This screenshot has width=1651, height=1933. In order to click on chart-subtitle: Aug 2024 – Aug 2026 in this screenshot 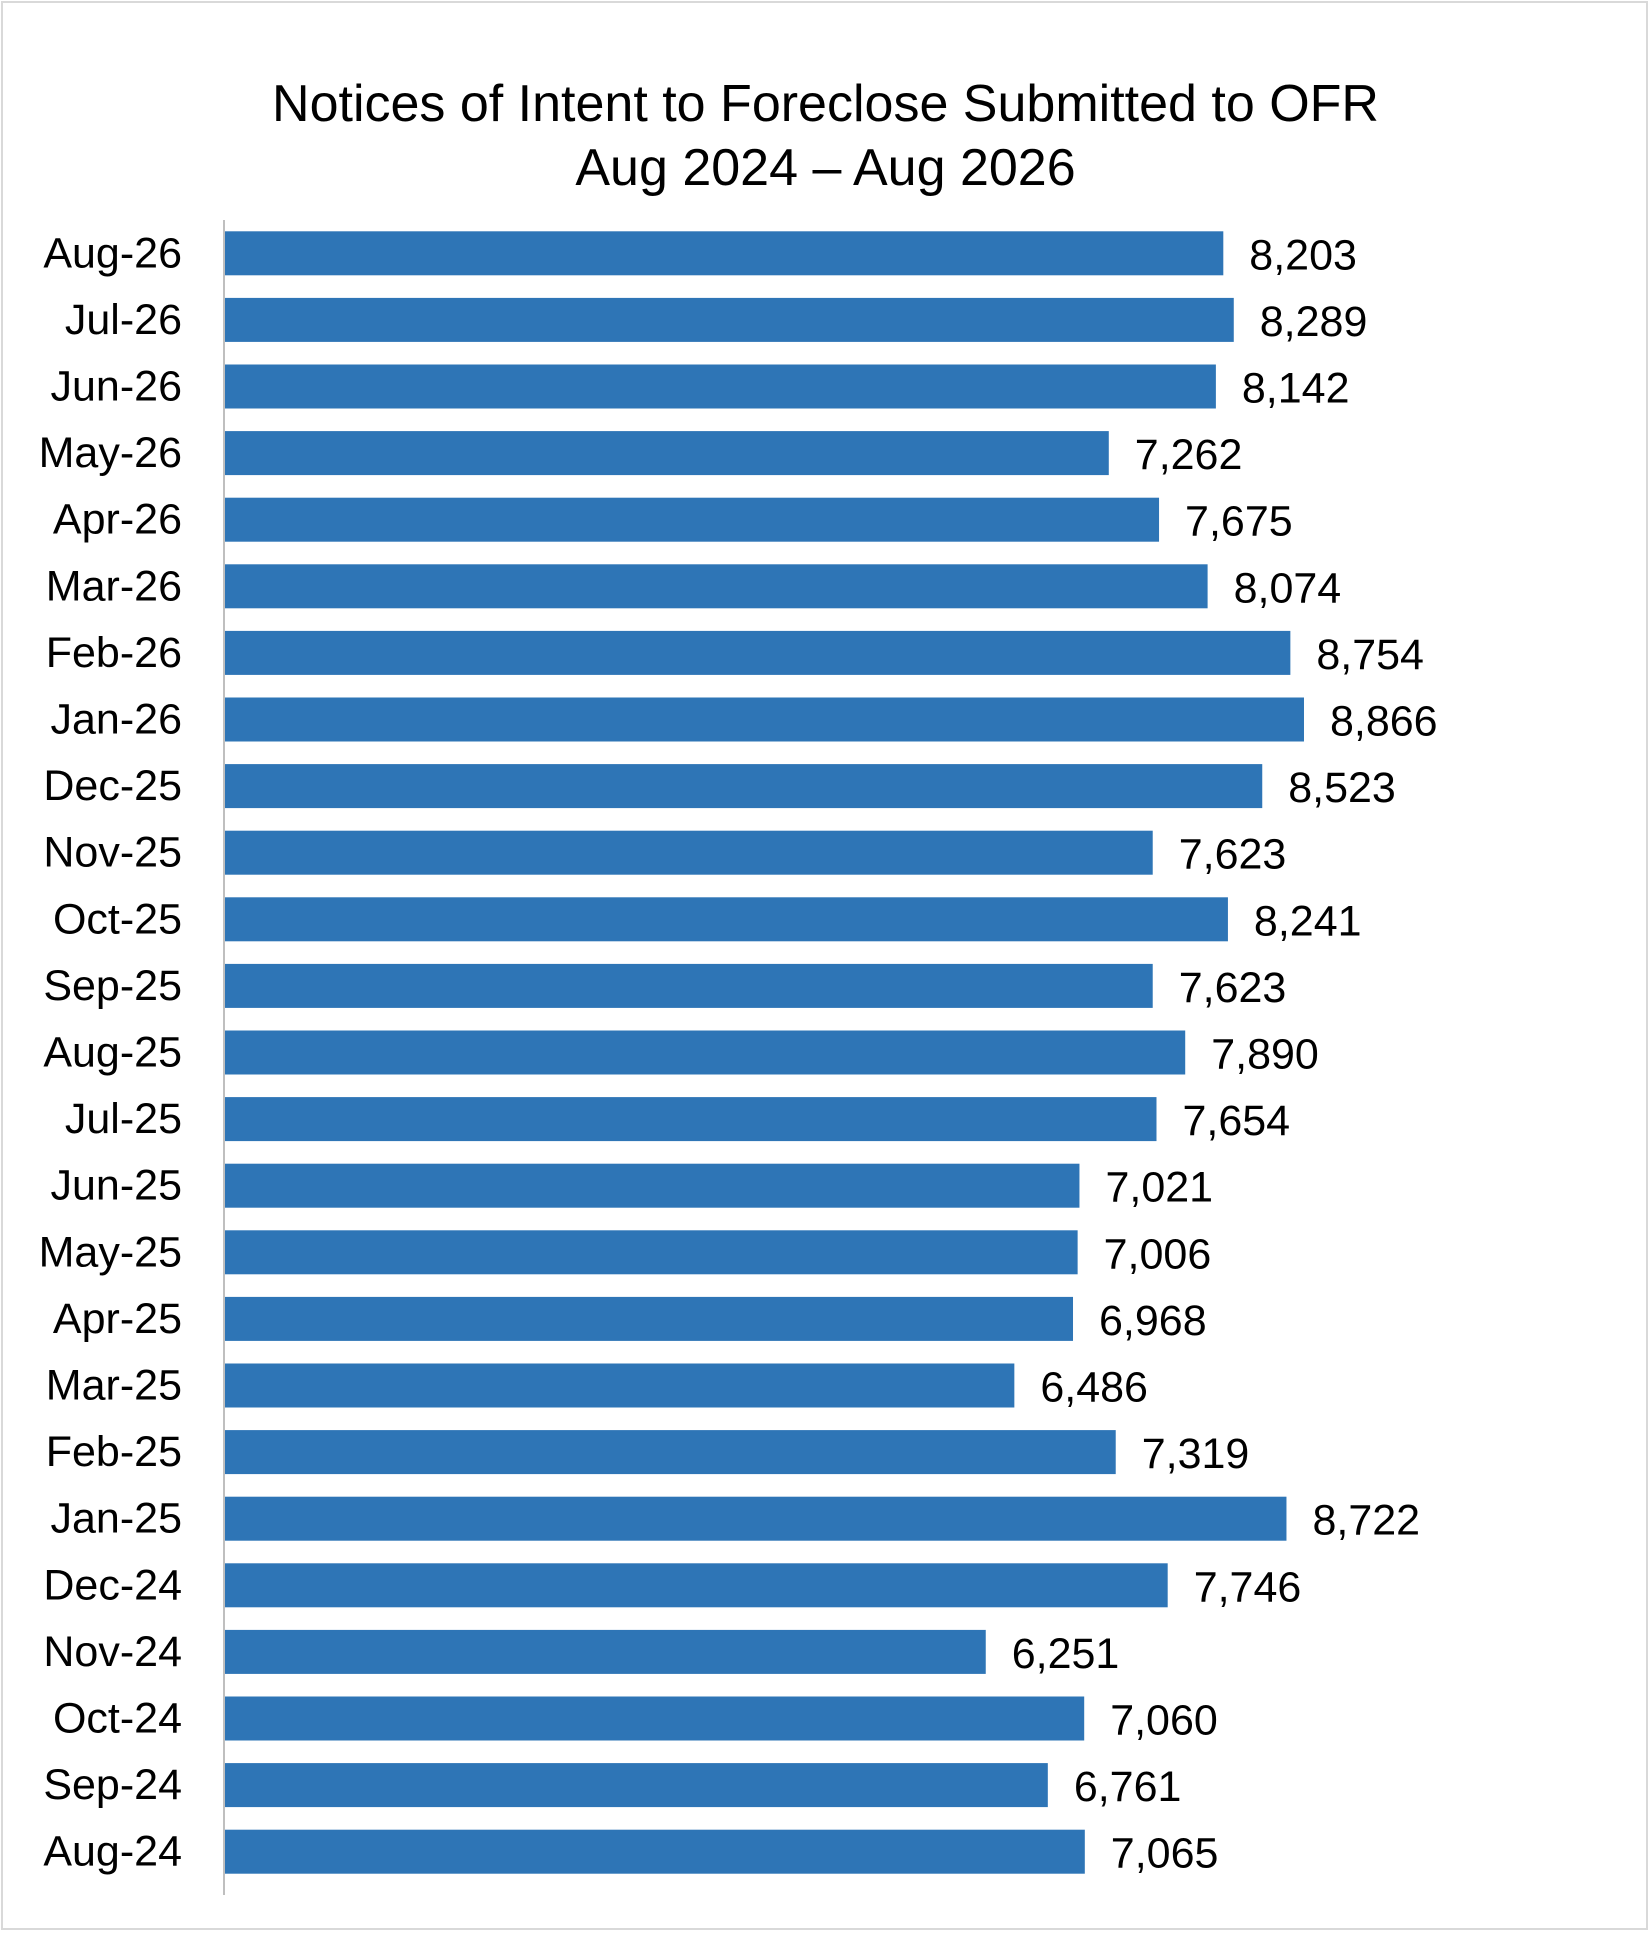, I will do `click(825, 168)`.